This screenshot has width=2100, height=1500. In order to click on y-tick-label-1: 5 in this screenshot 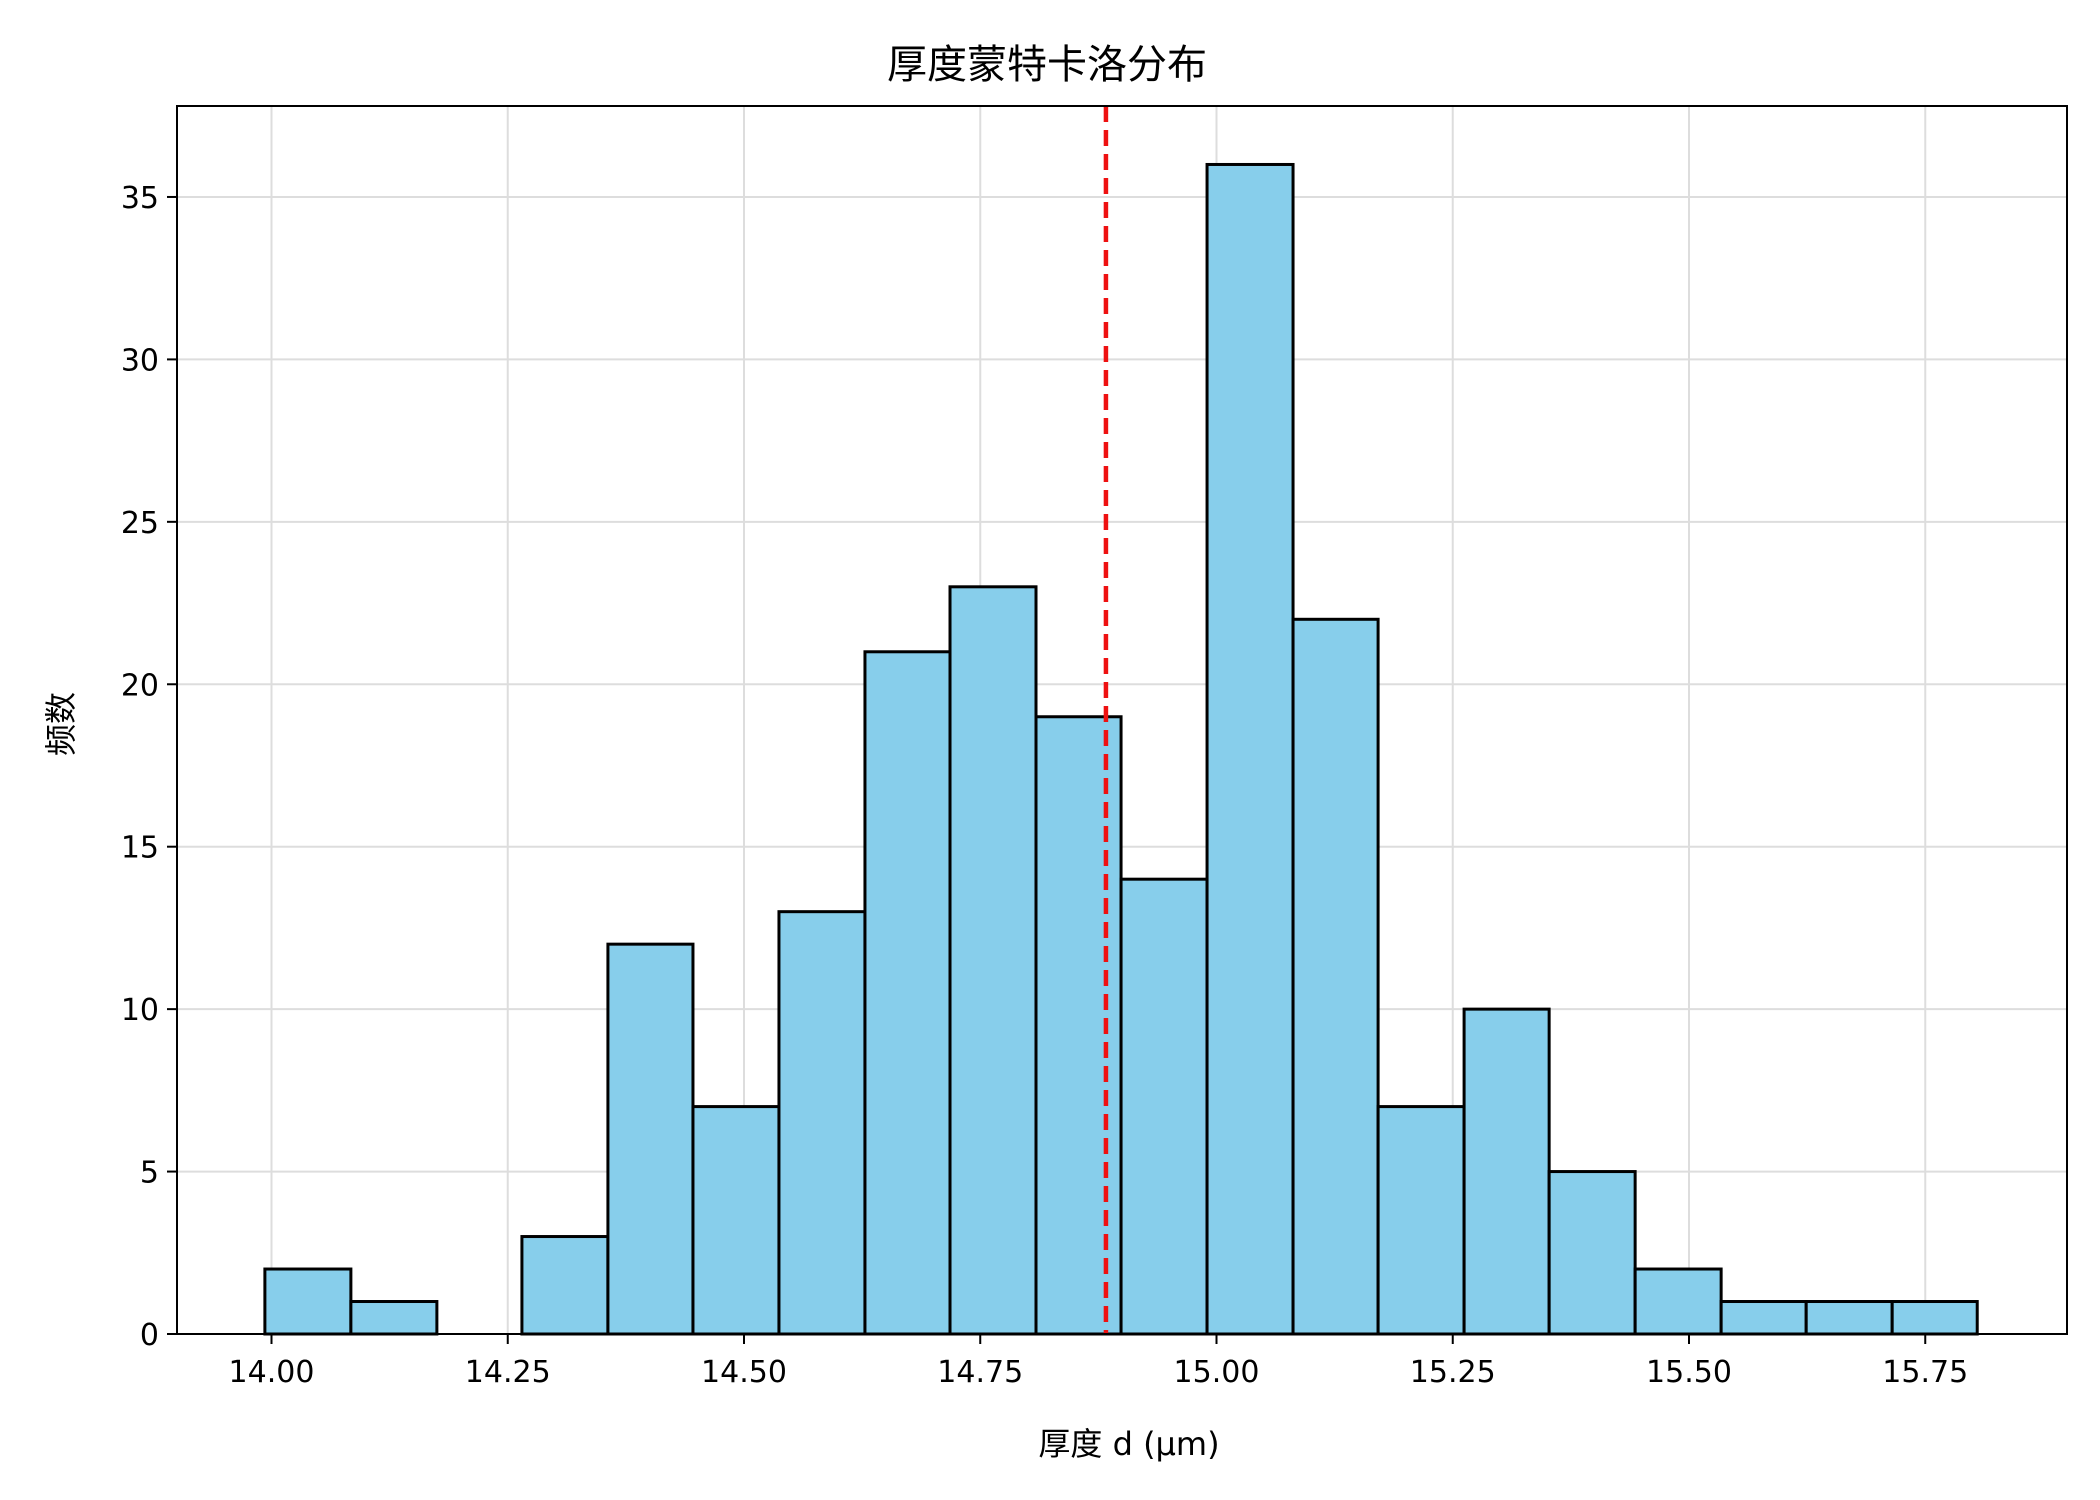, I will do `click(149, 1173)`.